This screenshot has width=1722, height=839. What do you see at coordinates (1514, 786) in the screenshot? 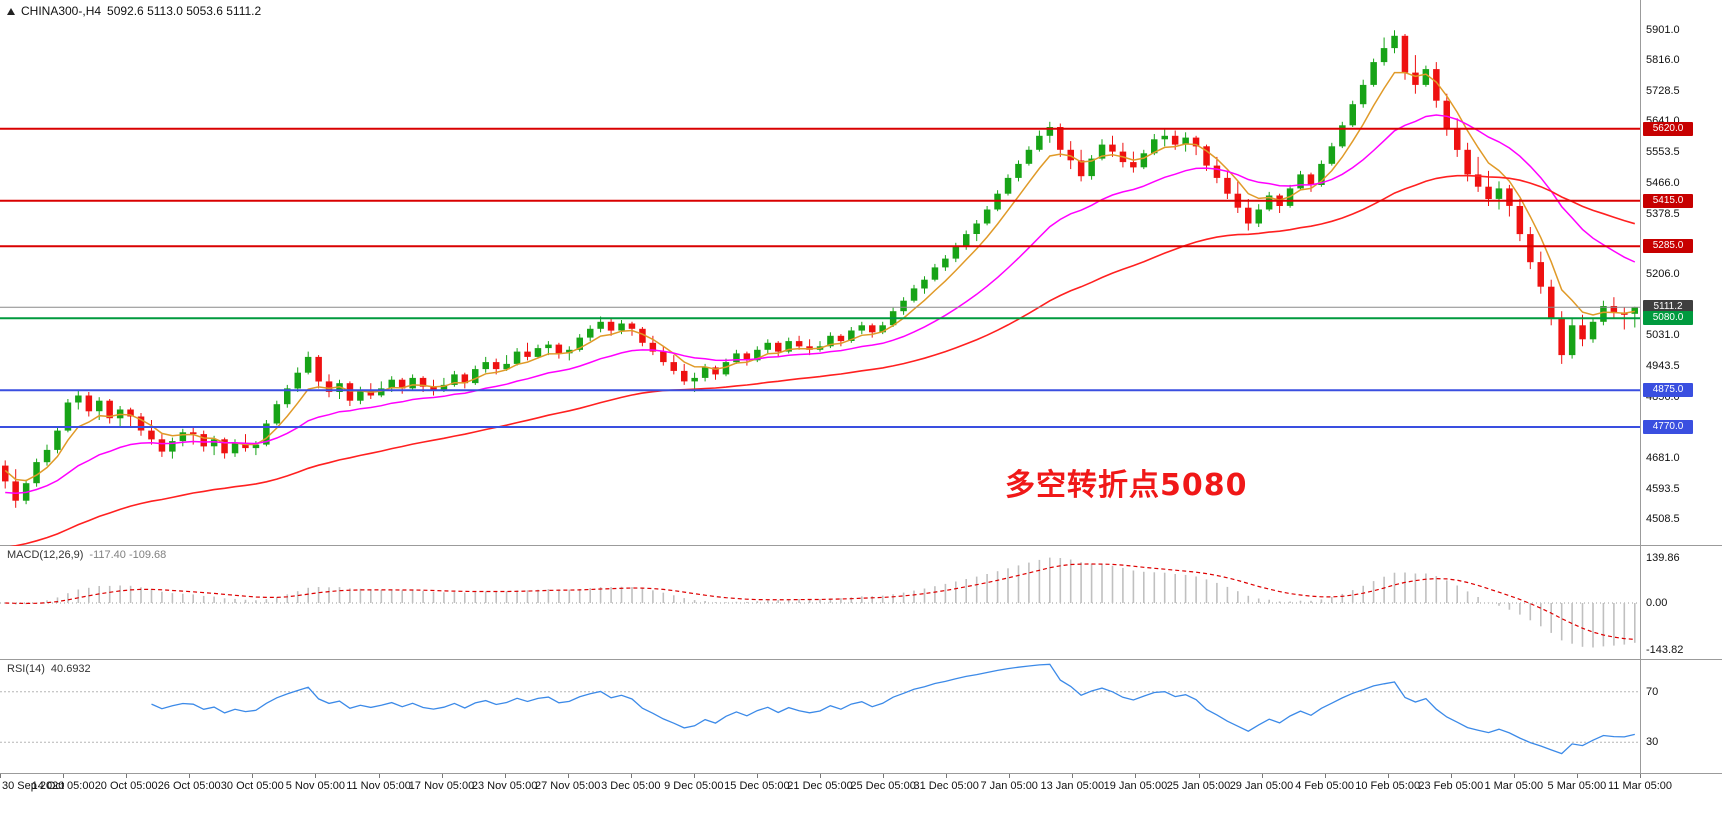
I see `time-axis-label: 1 Mar 05:00` at bounding box center [1514, 786].